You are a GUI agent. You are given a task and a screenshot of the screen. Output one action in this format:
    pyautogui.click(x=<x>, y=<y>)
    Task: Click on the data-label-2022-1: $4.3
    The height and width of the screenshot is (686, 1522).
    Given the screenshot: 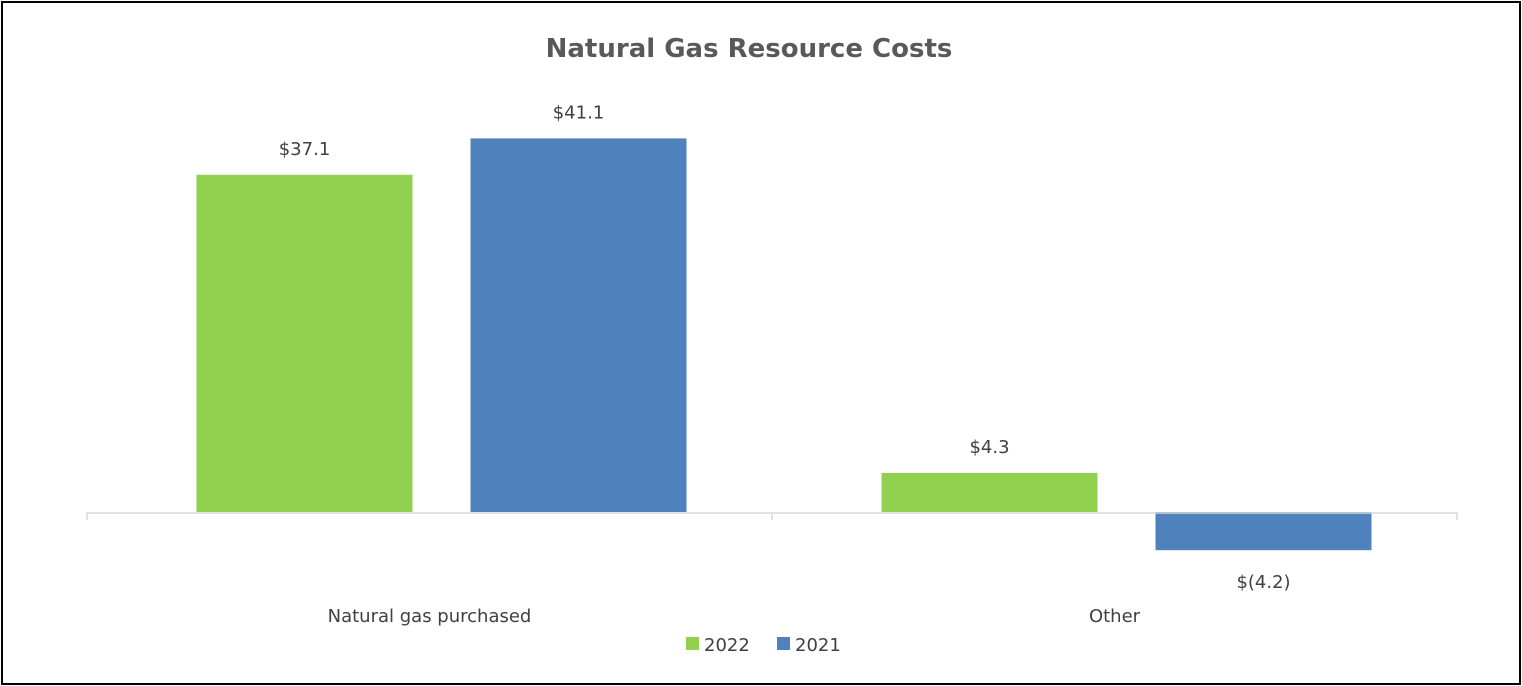 What is the action you would take?
    pyautogui.click(x=989, y=447)
    